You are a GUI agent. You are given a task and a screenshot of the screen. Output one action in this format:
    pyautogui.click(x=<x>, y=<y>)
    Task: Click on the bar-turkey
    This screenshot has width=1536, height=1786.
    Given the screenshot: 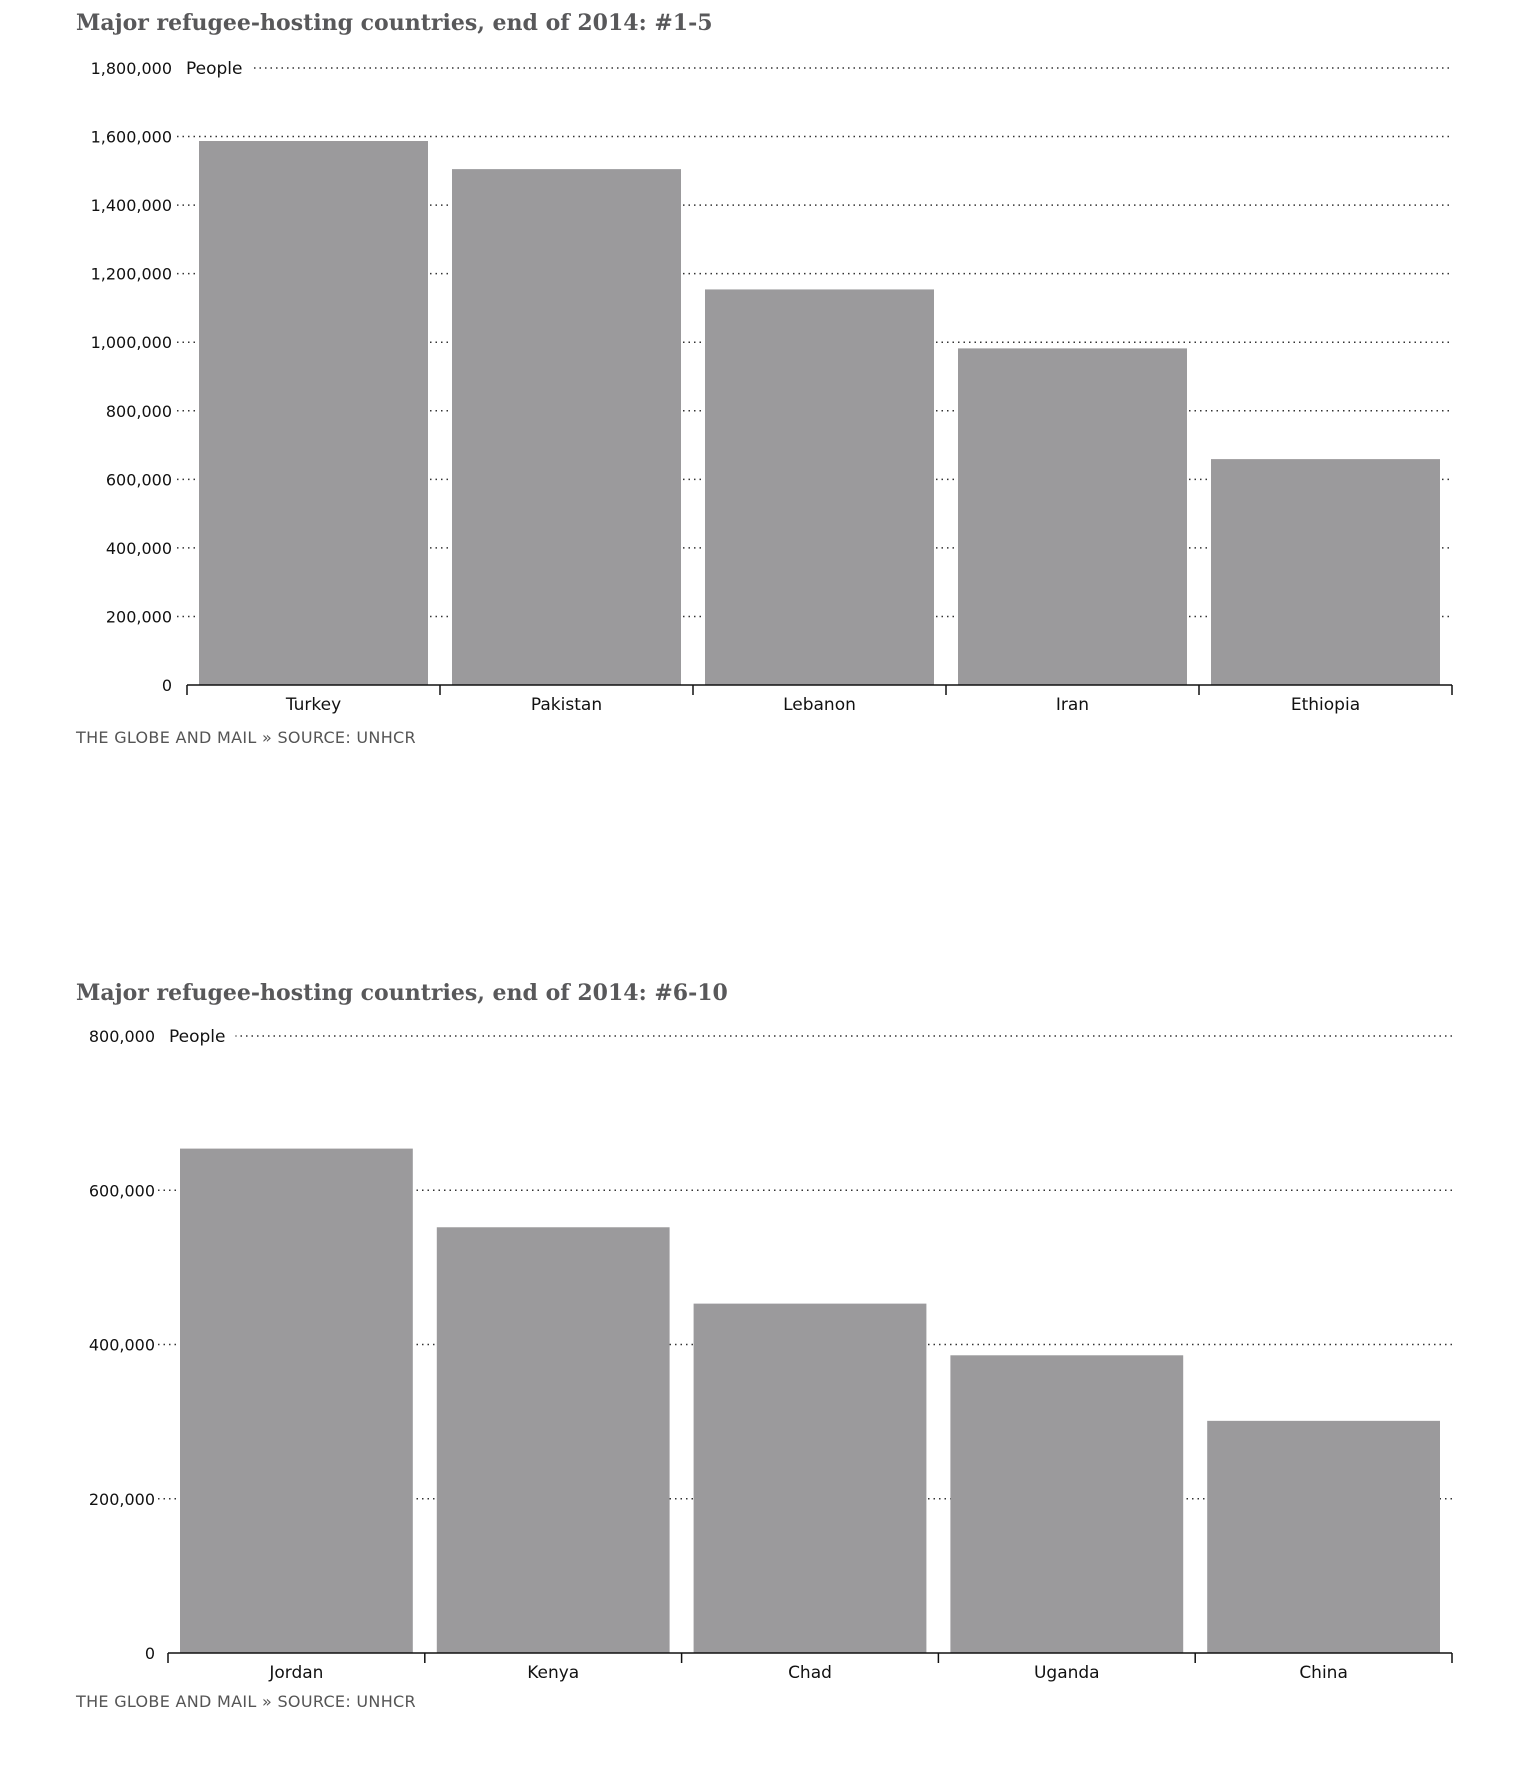 What is the action you would take?
    pyautogui.click(x=313, y=413)
    